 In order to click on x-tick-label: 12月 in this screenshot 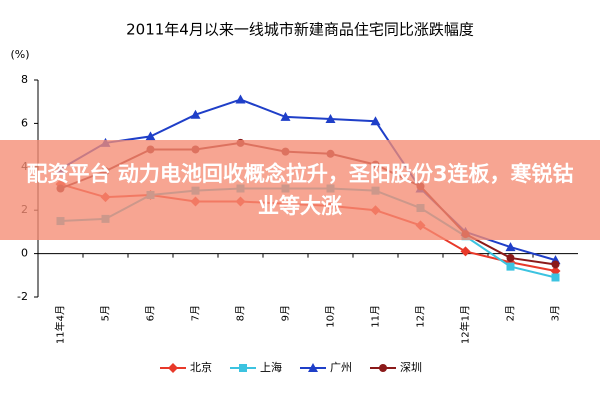, I will do `click(421, 316)`.